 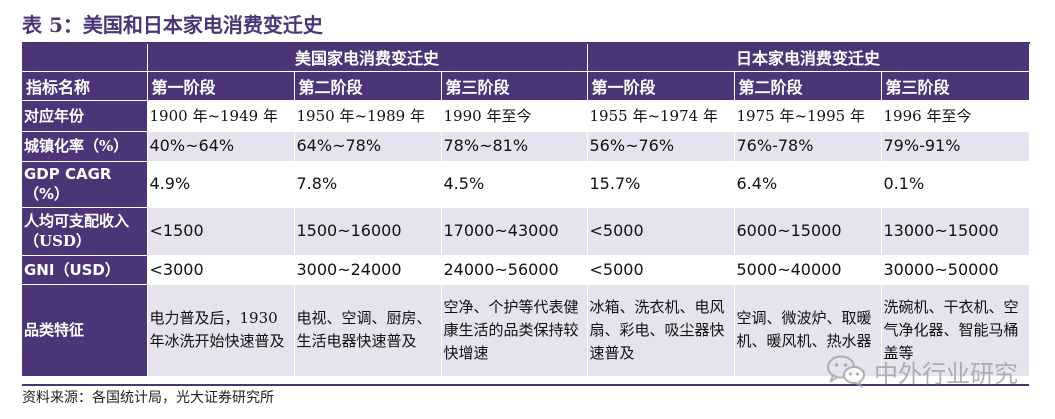 What do you see at coordinates (85, 86) in the screenshot?
I see `header-indicator-name: 指标名称` at bounding box center [85, 86].